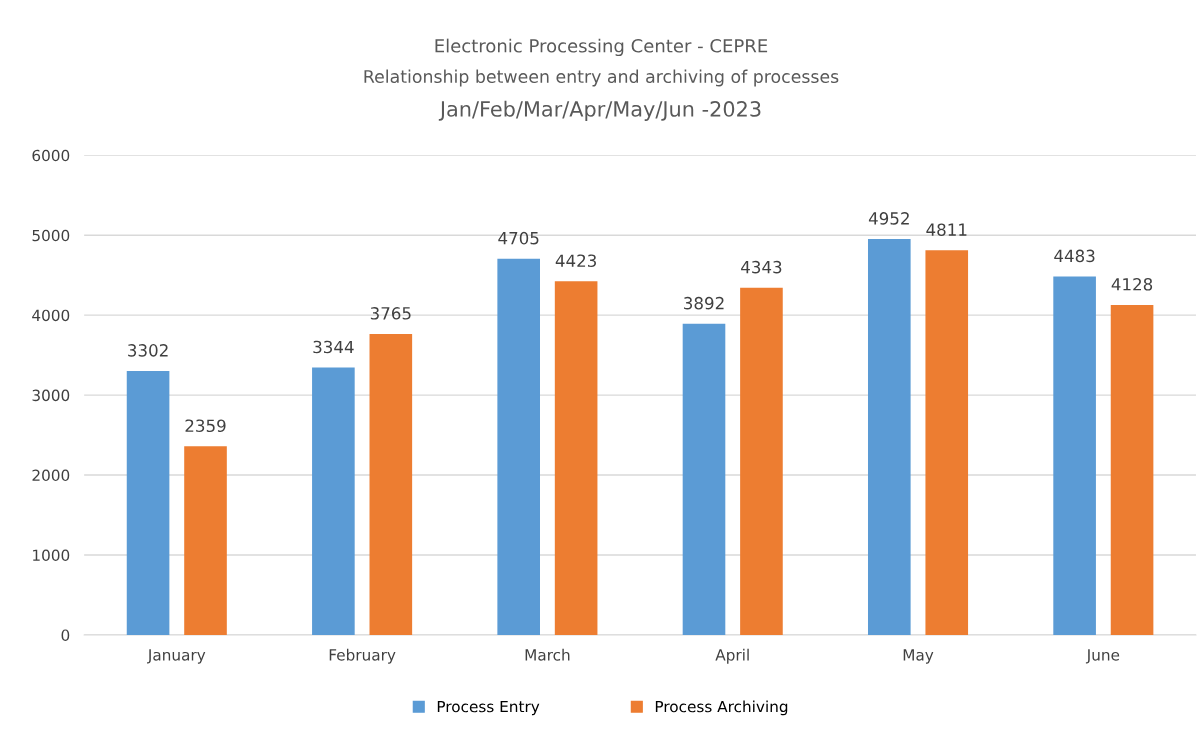  I want to click on y-tick-label: 1000, so click(51, 555).